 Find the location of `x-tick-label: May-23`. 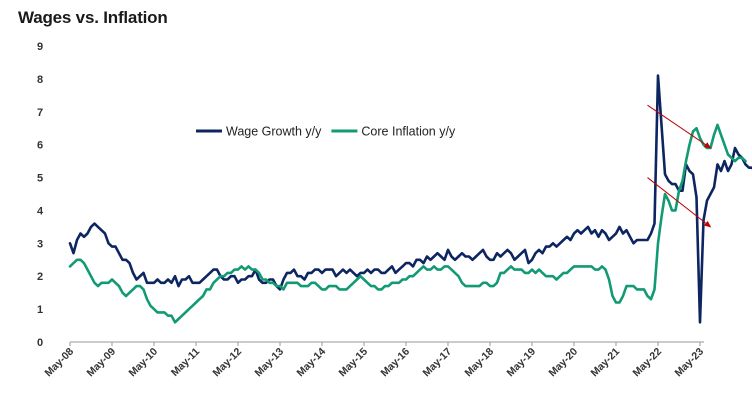

x-tick-label: May-23 is located at coordinates (689, 363).